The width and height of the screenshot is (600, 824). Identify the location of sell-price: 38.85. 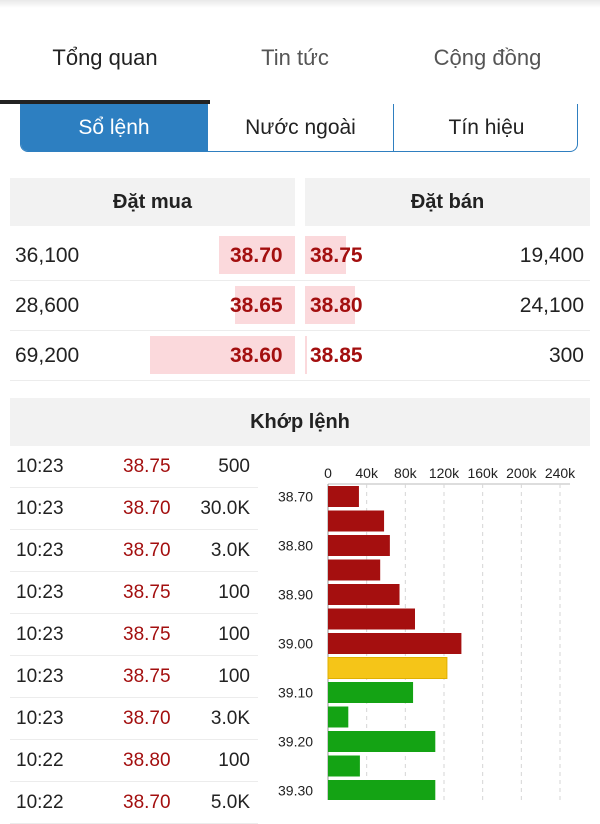
(336, 355).